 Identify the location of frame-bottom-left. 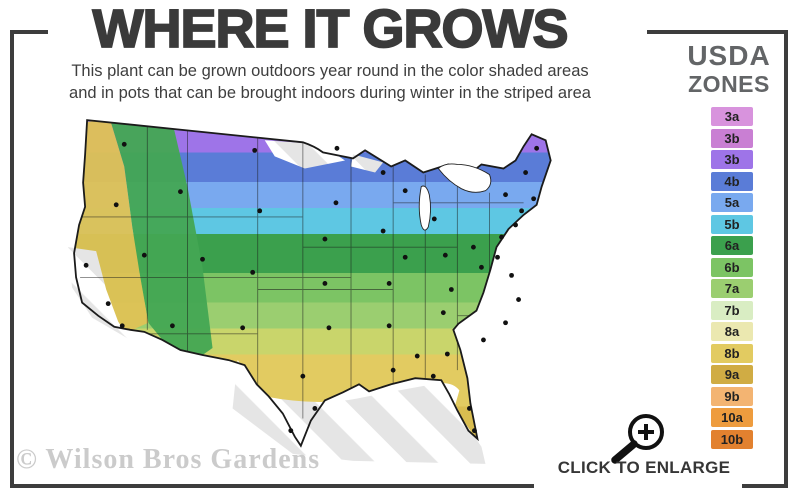
(272, 486).